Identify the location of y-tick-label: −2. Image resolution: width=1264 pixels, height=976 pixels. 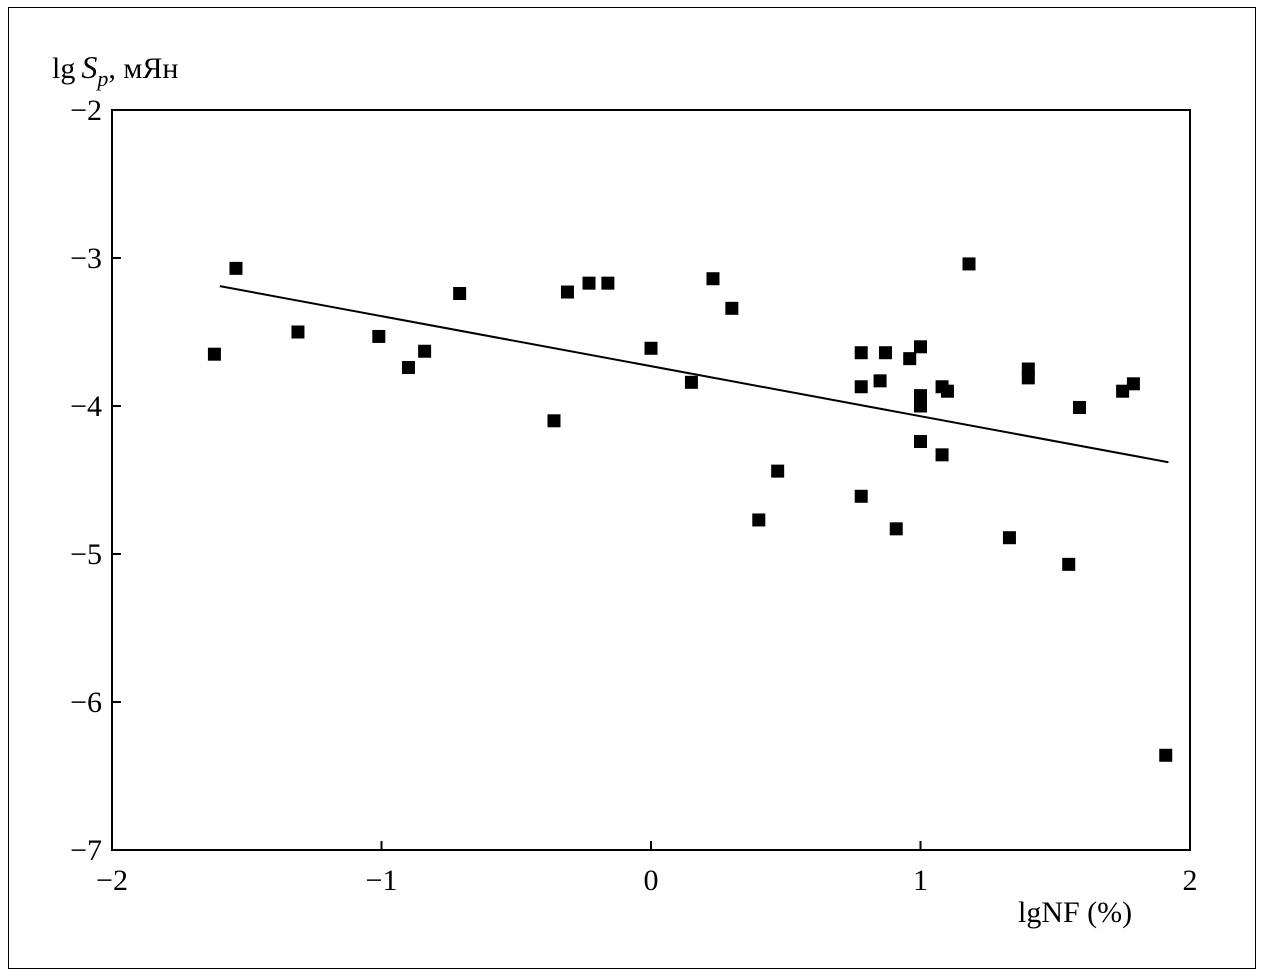
(86, 110).